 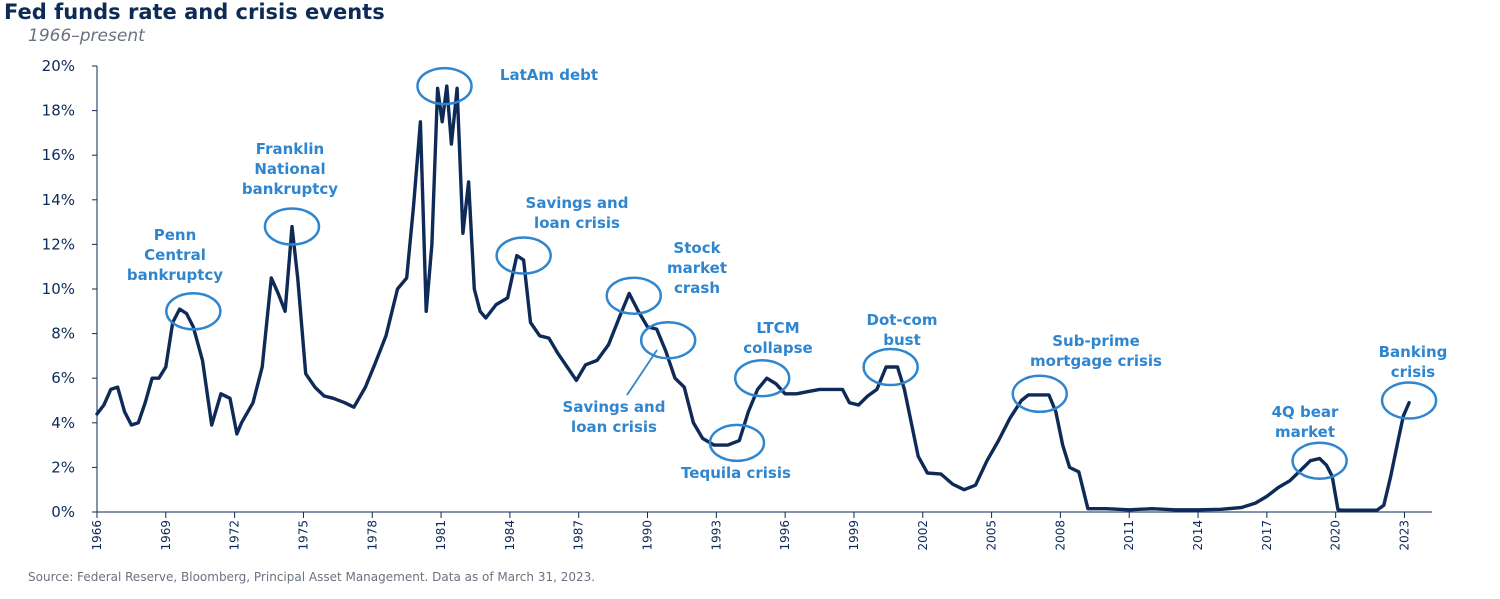 I want to click on y-tick-label: 20%, so click(x=58, y=66).